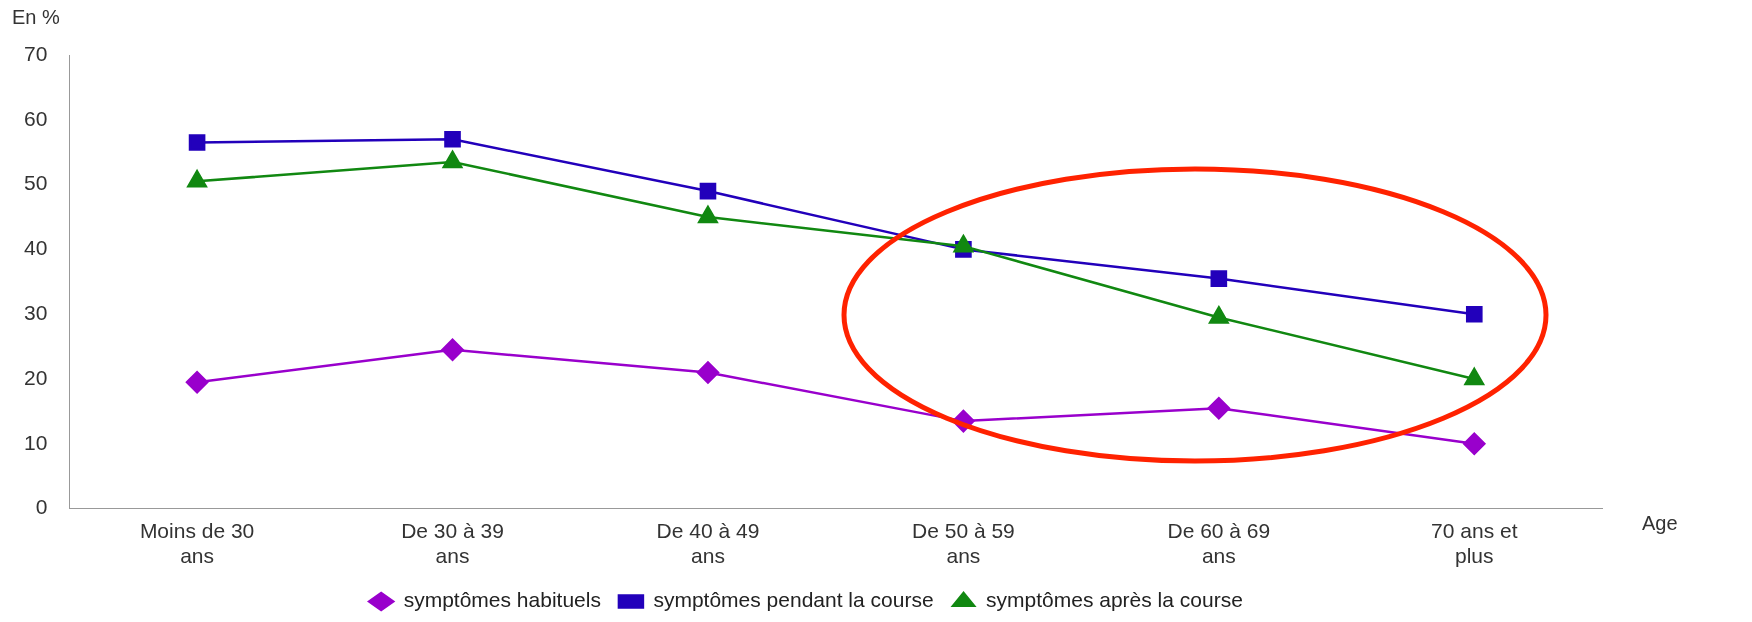 This screenshot has height=622, width=1752. I want to click on y-tick-label: 10, so click(36, 442).